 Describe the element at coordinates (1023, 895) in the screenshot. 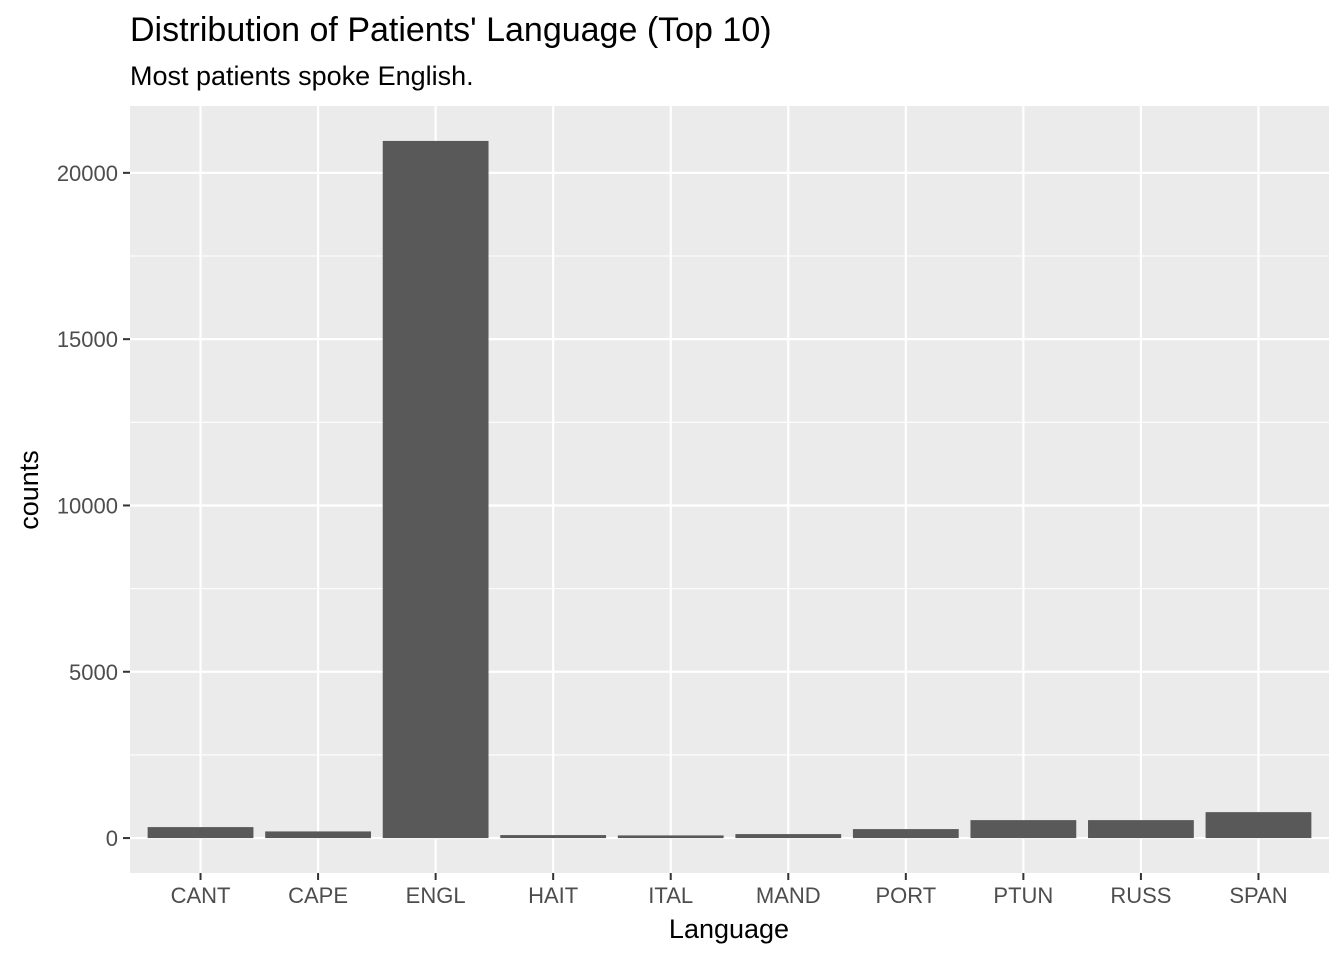

I see `x-tick-label-ptun: PTUN` at that location.